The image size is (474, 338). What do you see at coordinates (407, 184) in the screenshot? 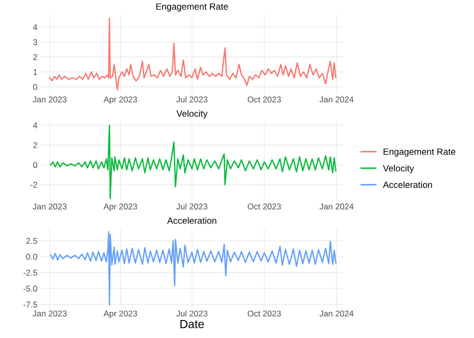
I see `legend-label: Acceleration` at bounding box center [407, 184].